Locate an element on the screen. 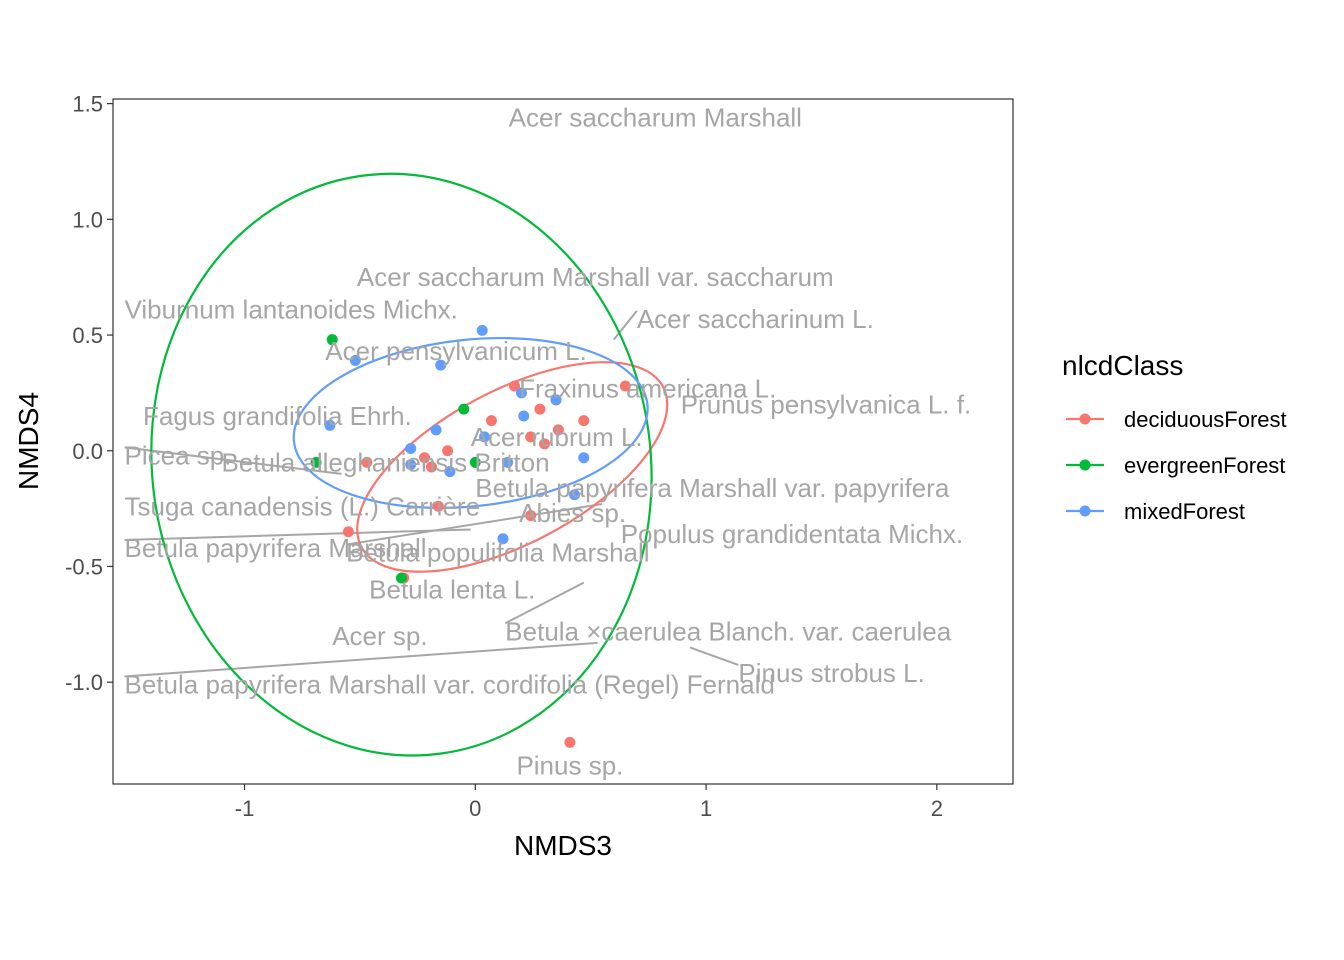  species-label: Betula lenta L. is located at coordinates (452, 590).